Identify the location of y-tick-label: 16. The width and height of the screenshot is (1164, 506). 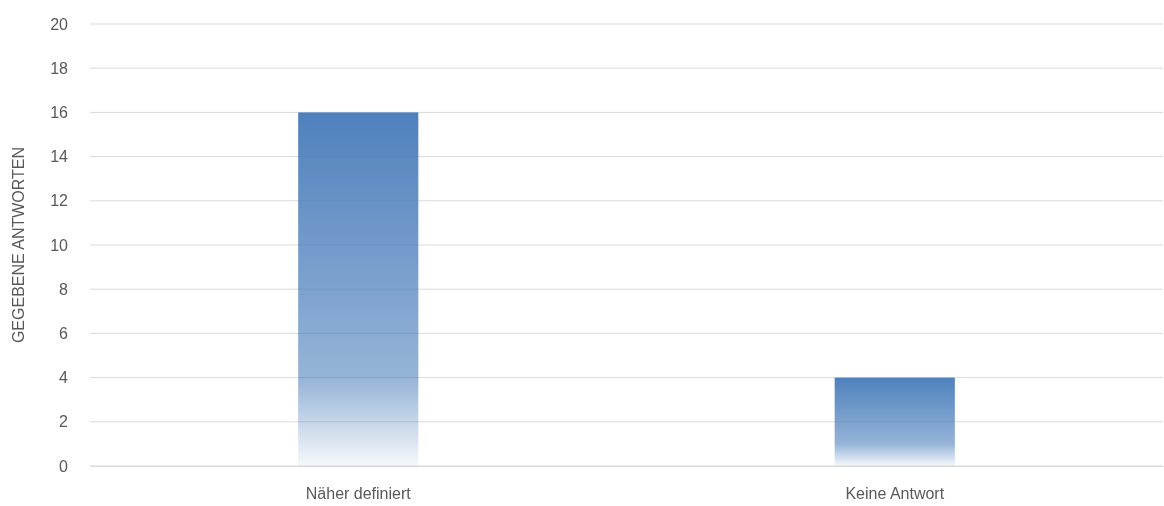
(59, 113).